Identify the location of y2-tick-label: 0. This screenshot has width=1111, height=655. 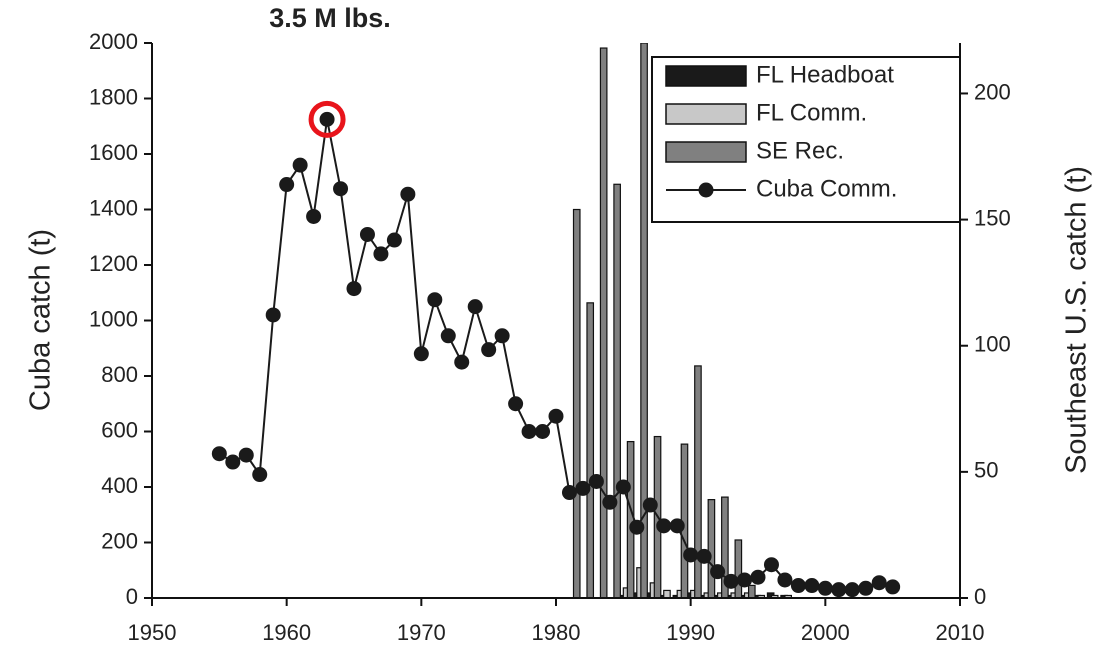
(980, 596).